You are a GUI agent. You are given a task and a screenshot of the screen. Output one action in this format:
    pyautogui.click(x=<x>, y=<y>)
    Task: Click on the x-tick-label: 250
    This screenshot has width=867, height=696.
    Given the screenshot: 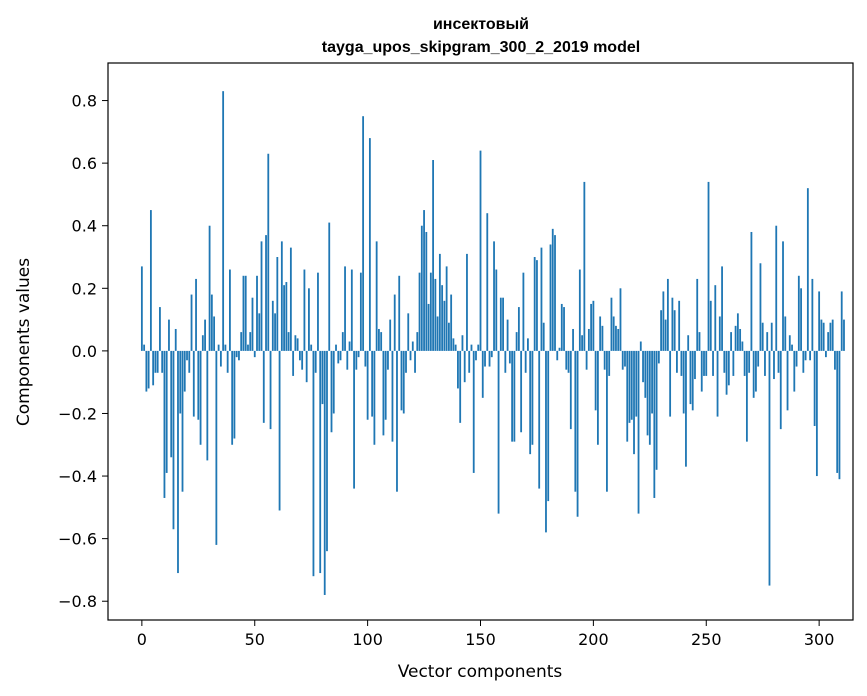 What is the action you would take?
    pyautogui.click(x=706, y=639)
    